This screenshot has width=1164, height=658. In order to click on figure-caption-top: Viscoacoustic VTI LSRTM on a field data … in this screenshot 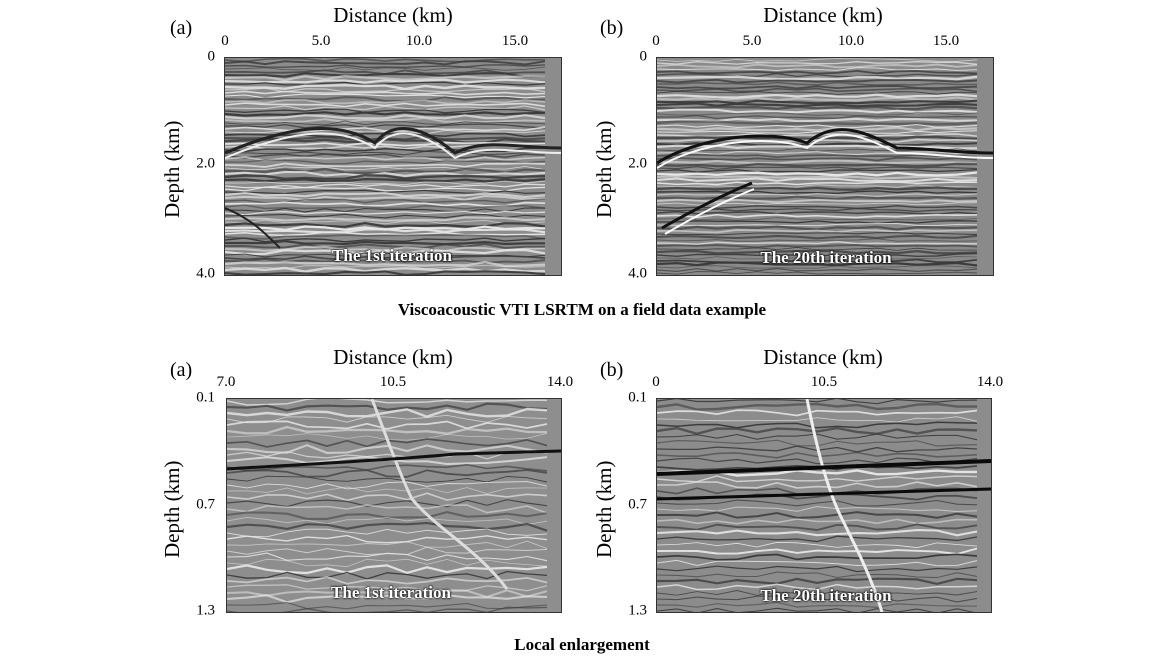, I will do `click(582, 309)`.